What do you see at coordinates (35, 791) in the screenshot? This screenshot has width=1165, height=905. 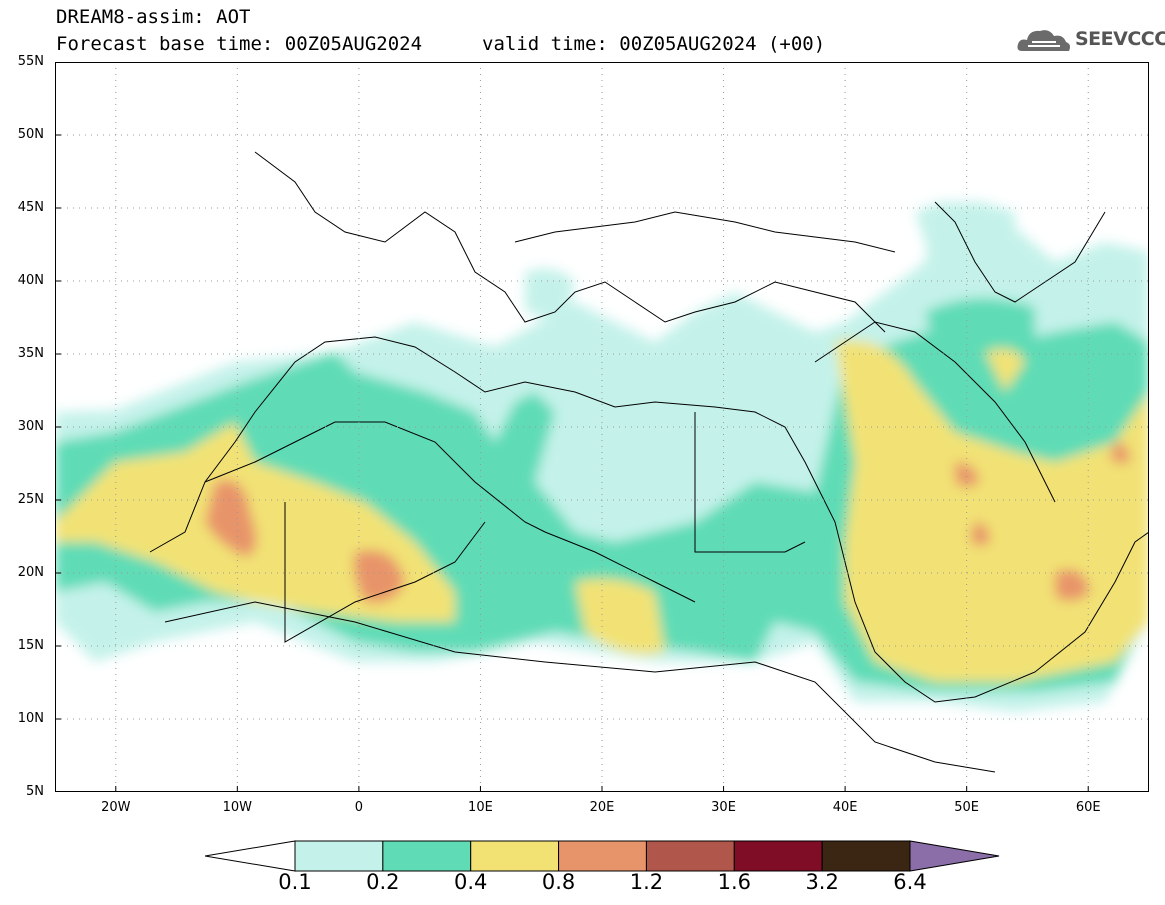 I see `lat-label: 5N` at bounding box center [35, 791].